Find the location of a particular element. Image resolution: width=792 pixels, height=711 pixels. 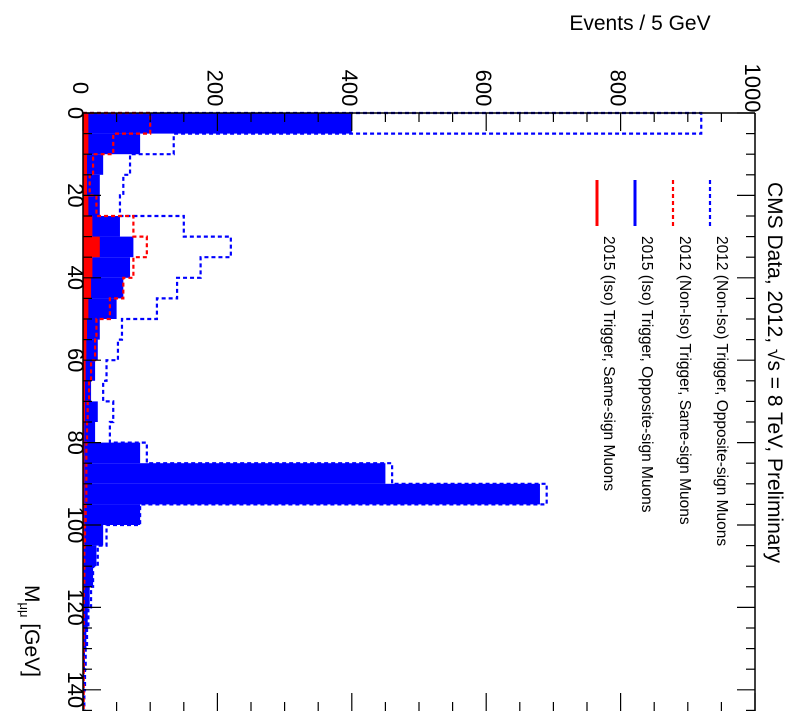

mass-axis-title: Mμμ [GeV] is located at coordinates (30, 631).